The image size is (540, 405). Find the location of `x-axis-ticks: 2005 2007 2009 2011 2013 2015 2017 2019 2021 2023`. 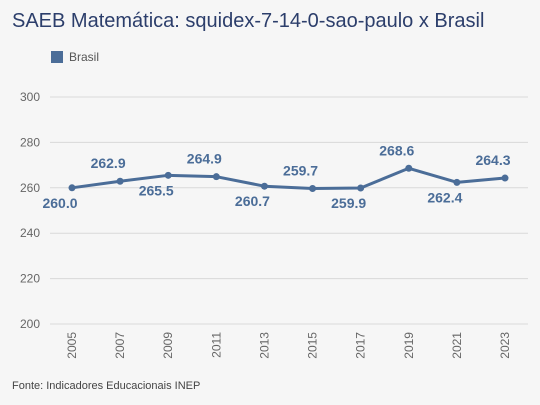

x-axis-ticks: 2005 2007 2009 2011 2013 2015 2017 2019 2021 2023 is located at coordinates (288, 345).